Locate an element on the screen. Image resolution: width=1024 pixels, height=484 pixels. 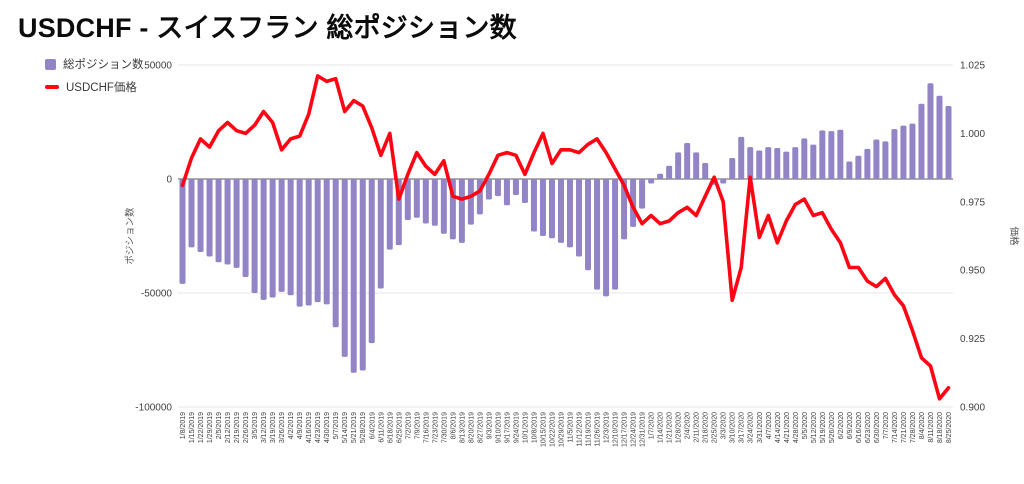
x-axis-label: 3/24/2020 is located at coordinates (751, 427).